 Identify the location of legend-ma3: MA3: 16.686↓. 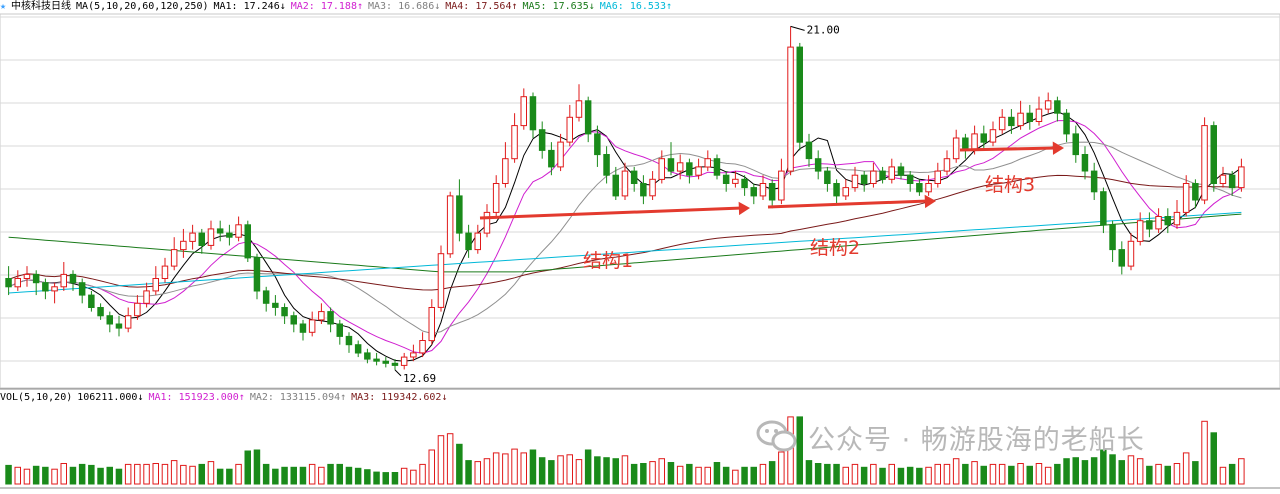
(404, 6).